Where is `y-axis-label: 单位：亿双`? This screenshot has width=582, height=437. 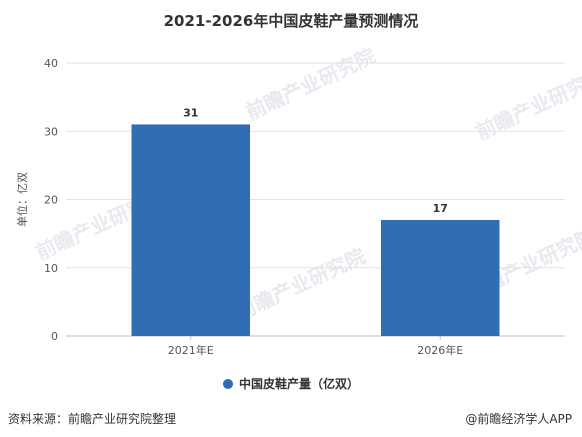
y-axis-label: 单位：亿双 is located at coordinates (22, 199).